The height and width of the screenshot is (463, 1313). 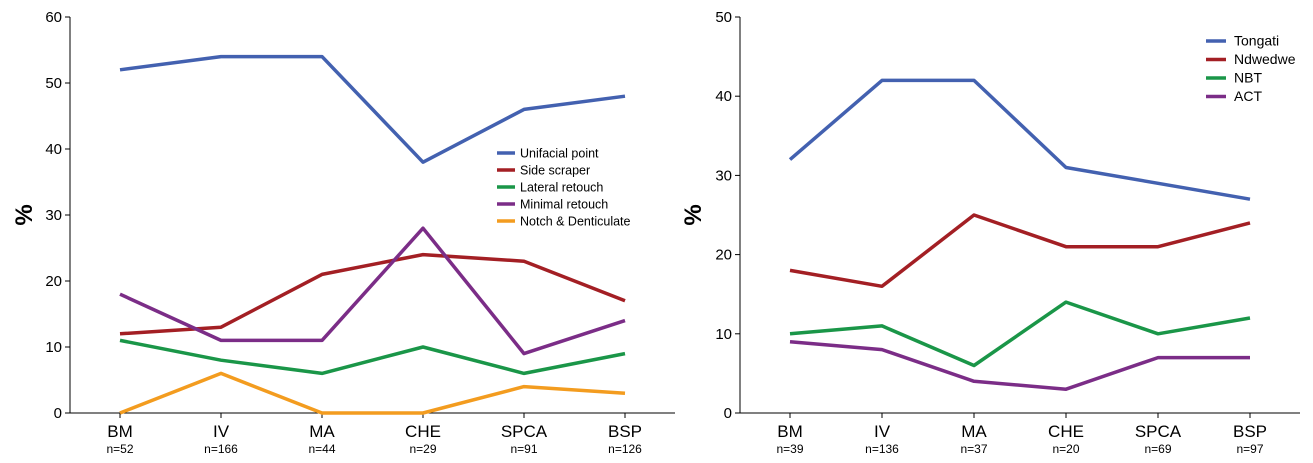 I want to click on series-line-ndwedwe, so click(x=1020, y=251).